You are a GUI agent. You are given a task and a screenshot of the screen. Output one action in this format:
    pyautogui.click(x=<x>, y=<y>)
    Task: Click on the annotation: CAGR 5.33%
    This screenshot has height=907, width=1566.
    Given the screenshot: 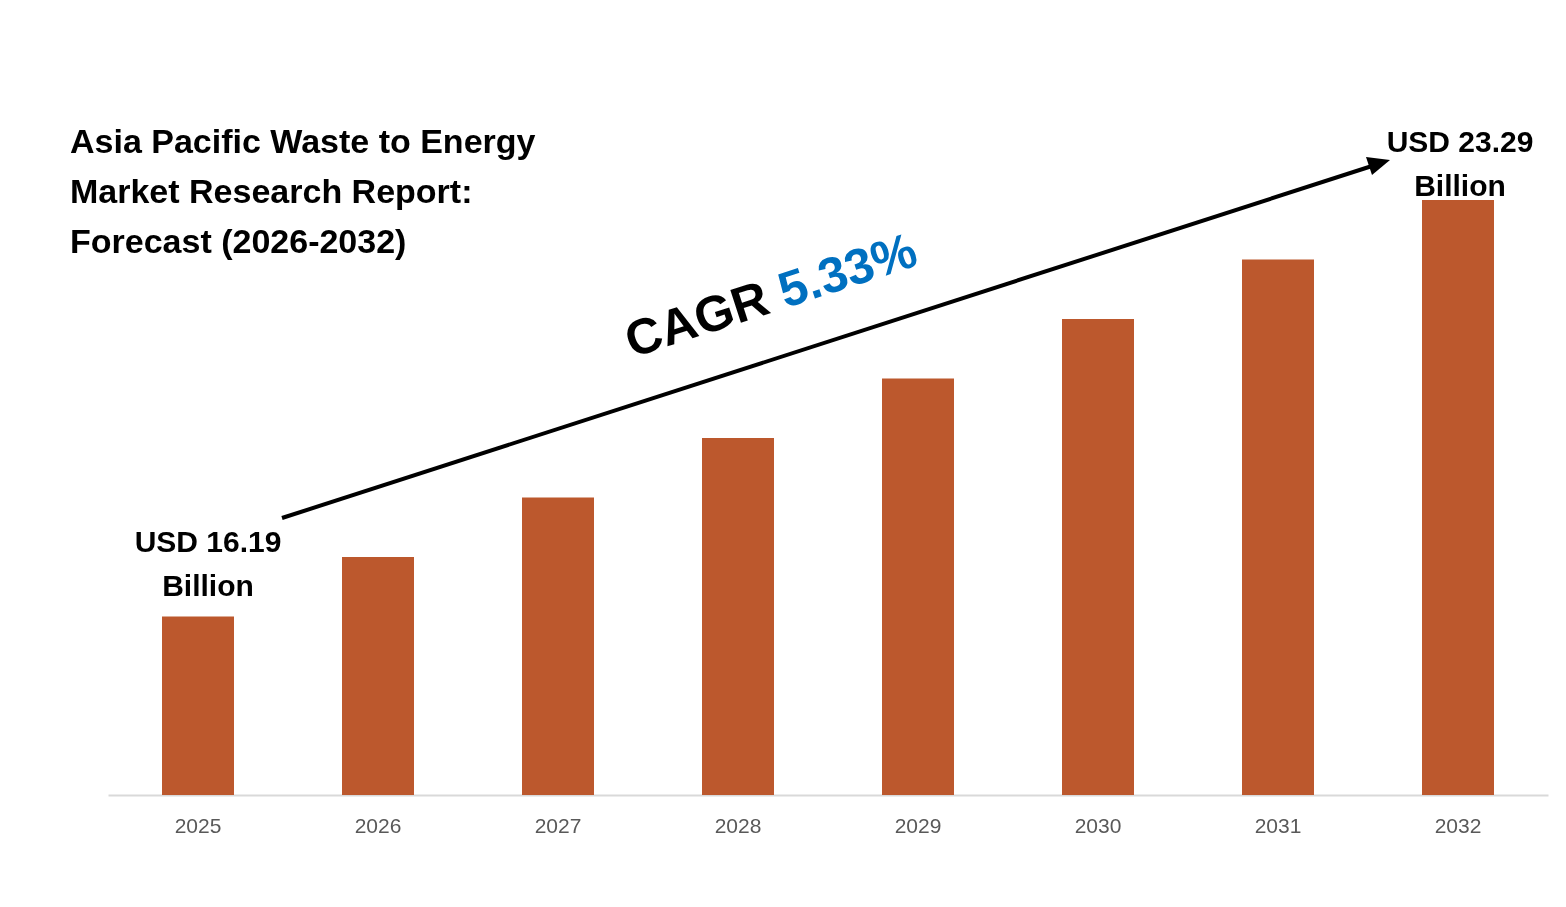 What is the action you would take?
    pyautogui.click(x=771, y=295)
    